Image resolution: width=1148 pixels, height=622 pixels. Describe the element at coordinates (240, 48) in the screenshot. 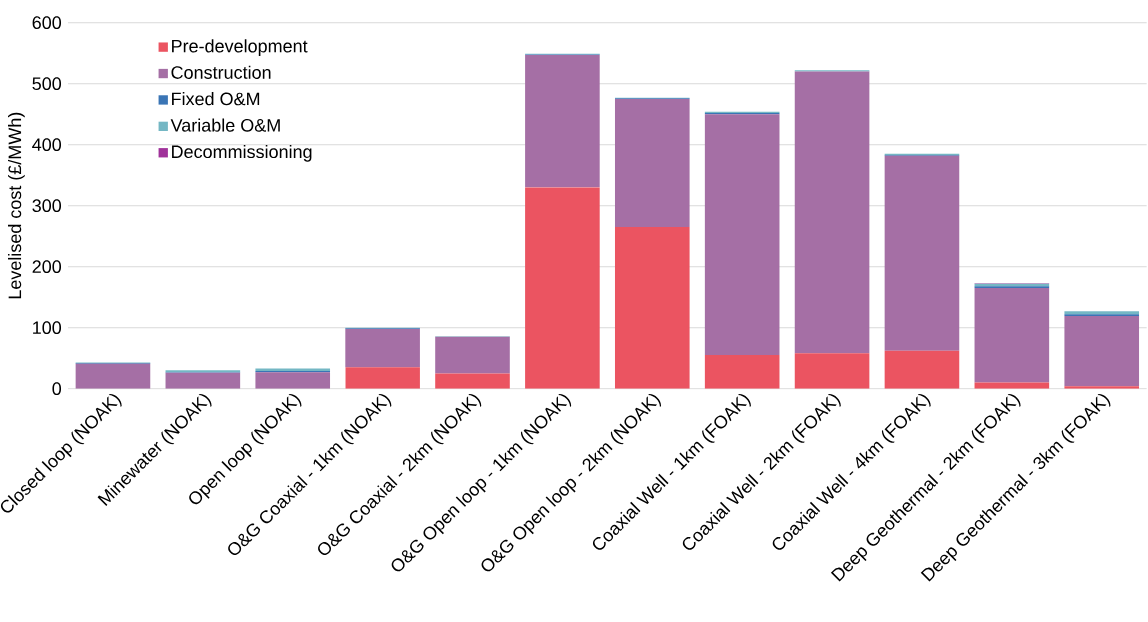

I see `legend-label: Pre-development` at that location.